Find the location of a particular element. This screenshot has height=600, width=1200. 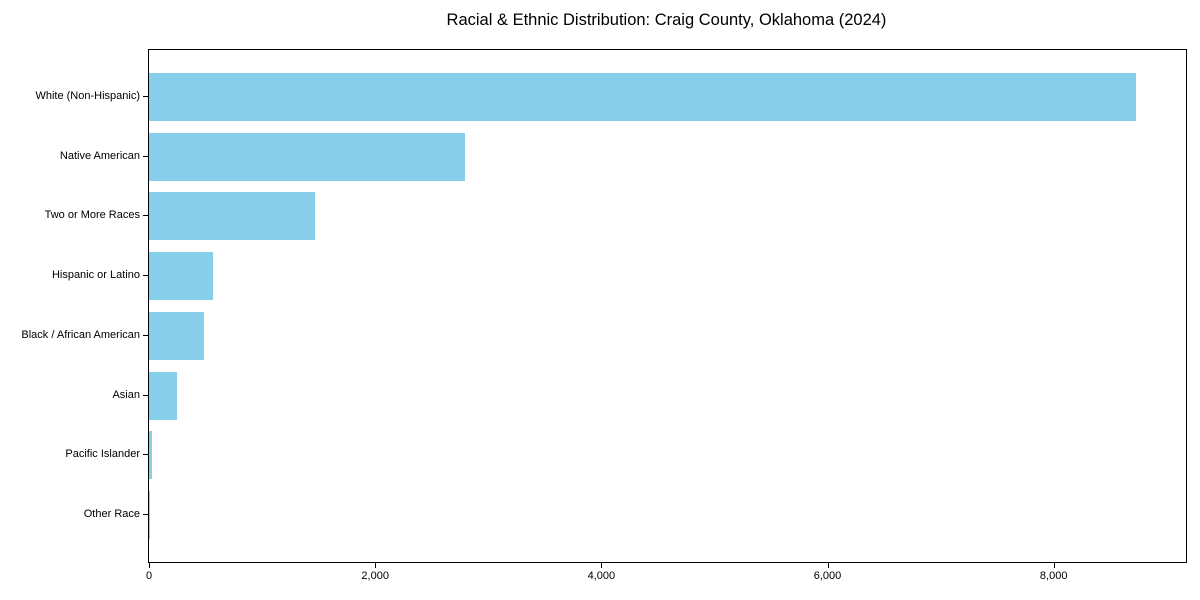

y-tick-label: Hispanic or Latino is located at coordinates (95, 275).